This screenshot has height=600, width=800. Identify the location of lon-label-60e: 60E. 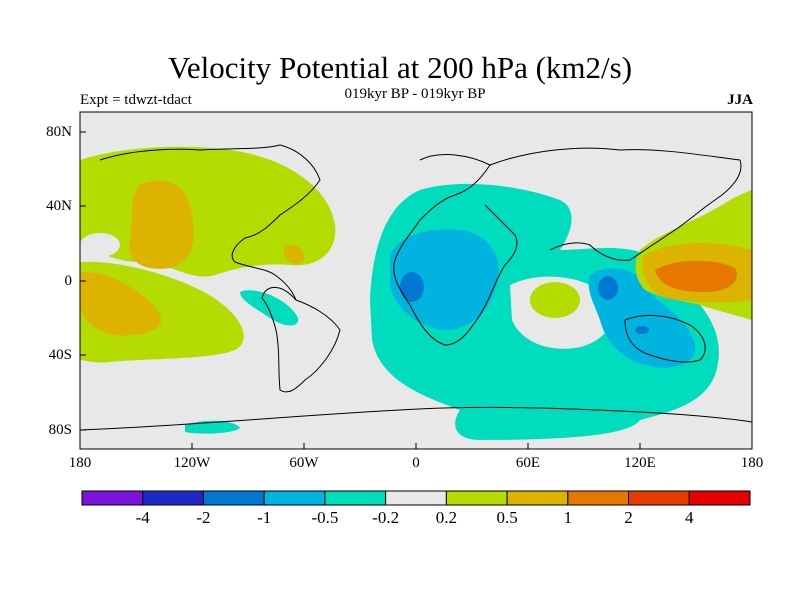
(528, 463).